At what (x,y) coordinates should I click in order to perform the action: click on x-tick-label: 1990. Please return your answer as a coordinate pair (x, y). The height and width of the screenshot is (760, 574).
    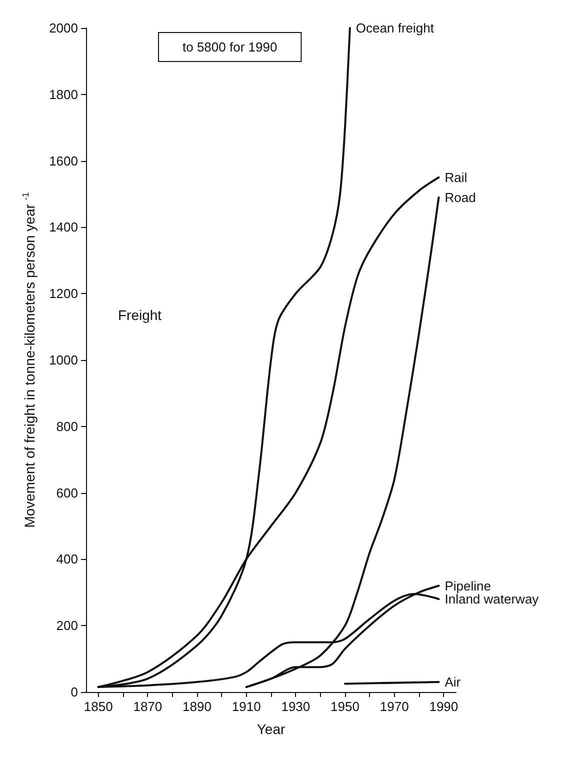
    Looking at the image, I should click on (443, 706).